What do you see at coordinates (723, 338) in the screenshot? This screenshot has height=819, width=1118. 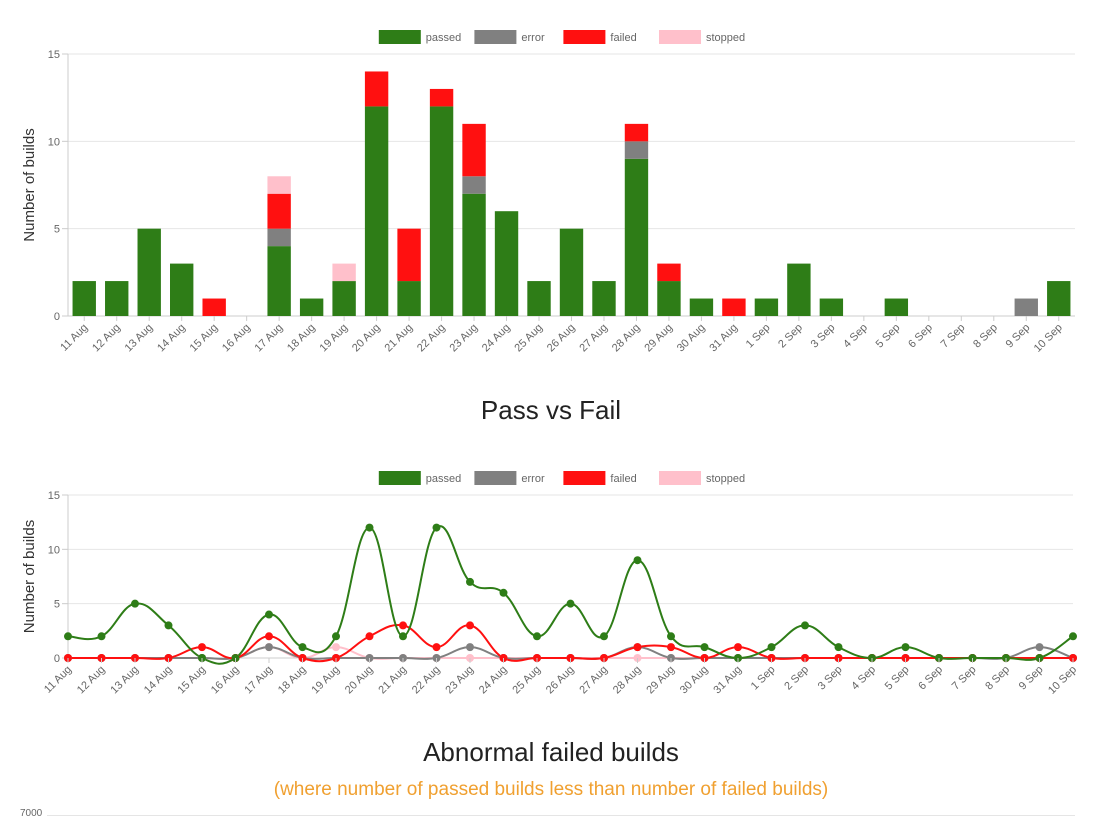 I see `bar-chart-xtick-label: 31 Aug` at bounding box center [723, 338].